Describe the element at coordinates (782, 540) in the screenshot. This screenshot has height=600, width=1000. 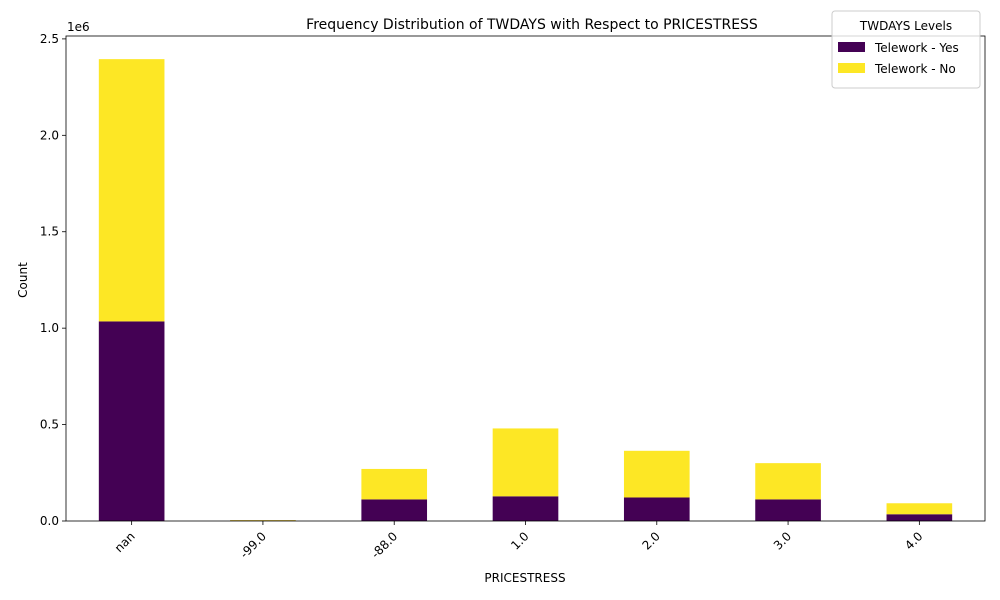
I see `x-tick-label: 3.0` at that location.